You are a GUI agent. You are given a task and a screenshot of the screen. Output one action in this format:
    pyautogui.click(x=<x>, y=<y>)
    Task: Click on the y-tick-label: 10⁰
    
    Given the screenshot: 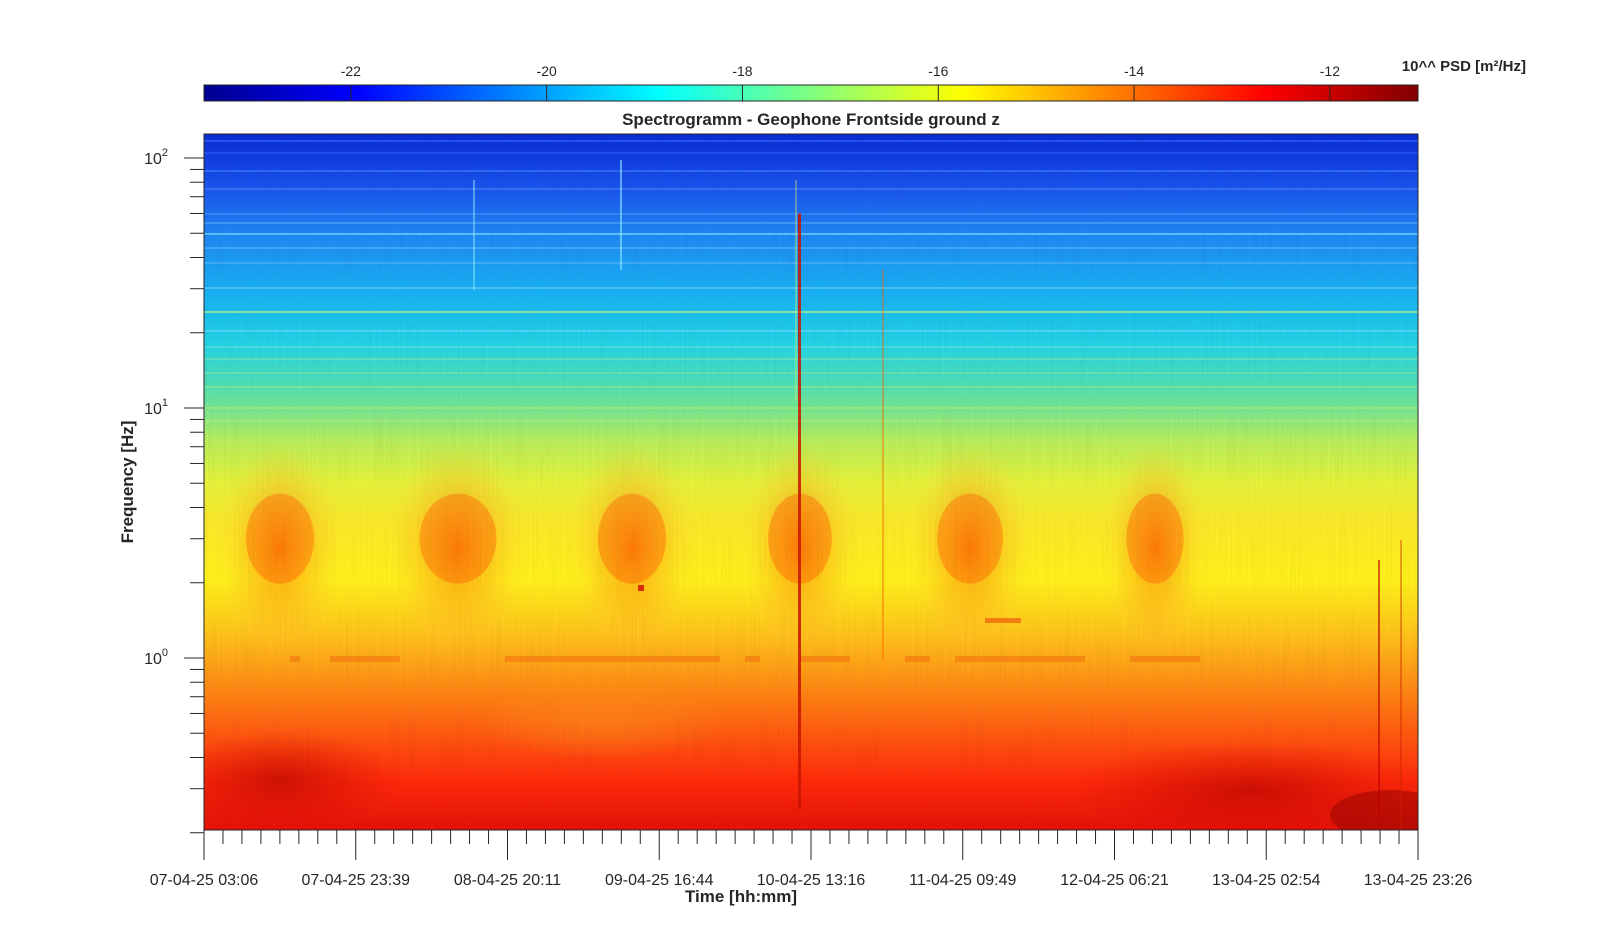 What is the action you would take?
    pyautogui.click(x=156, y=657)
    